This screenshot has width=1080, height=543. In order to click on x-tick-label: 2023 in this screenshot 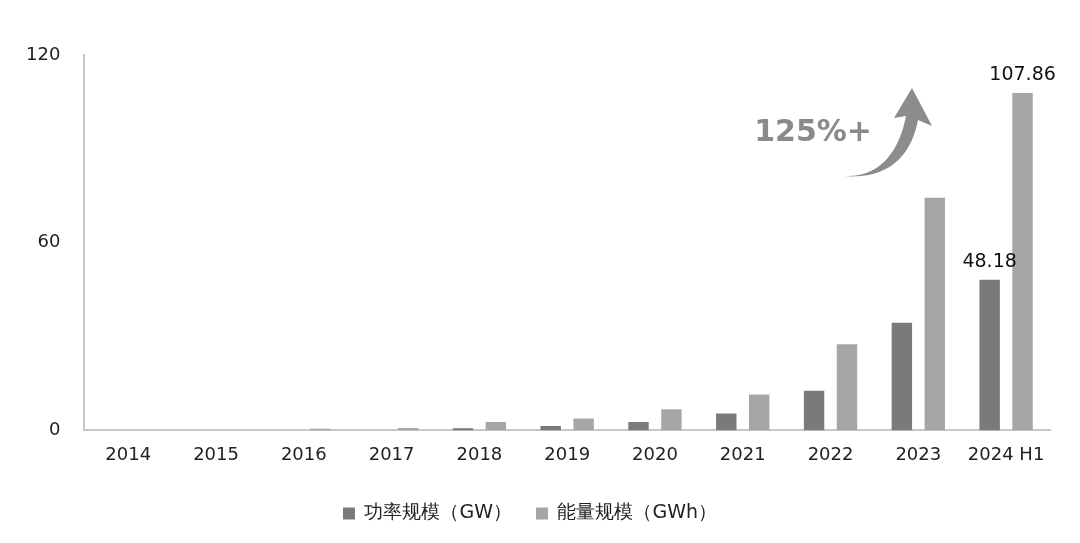, I will do `click(918, 453)`.